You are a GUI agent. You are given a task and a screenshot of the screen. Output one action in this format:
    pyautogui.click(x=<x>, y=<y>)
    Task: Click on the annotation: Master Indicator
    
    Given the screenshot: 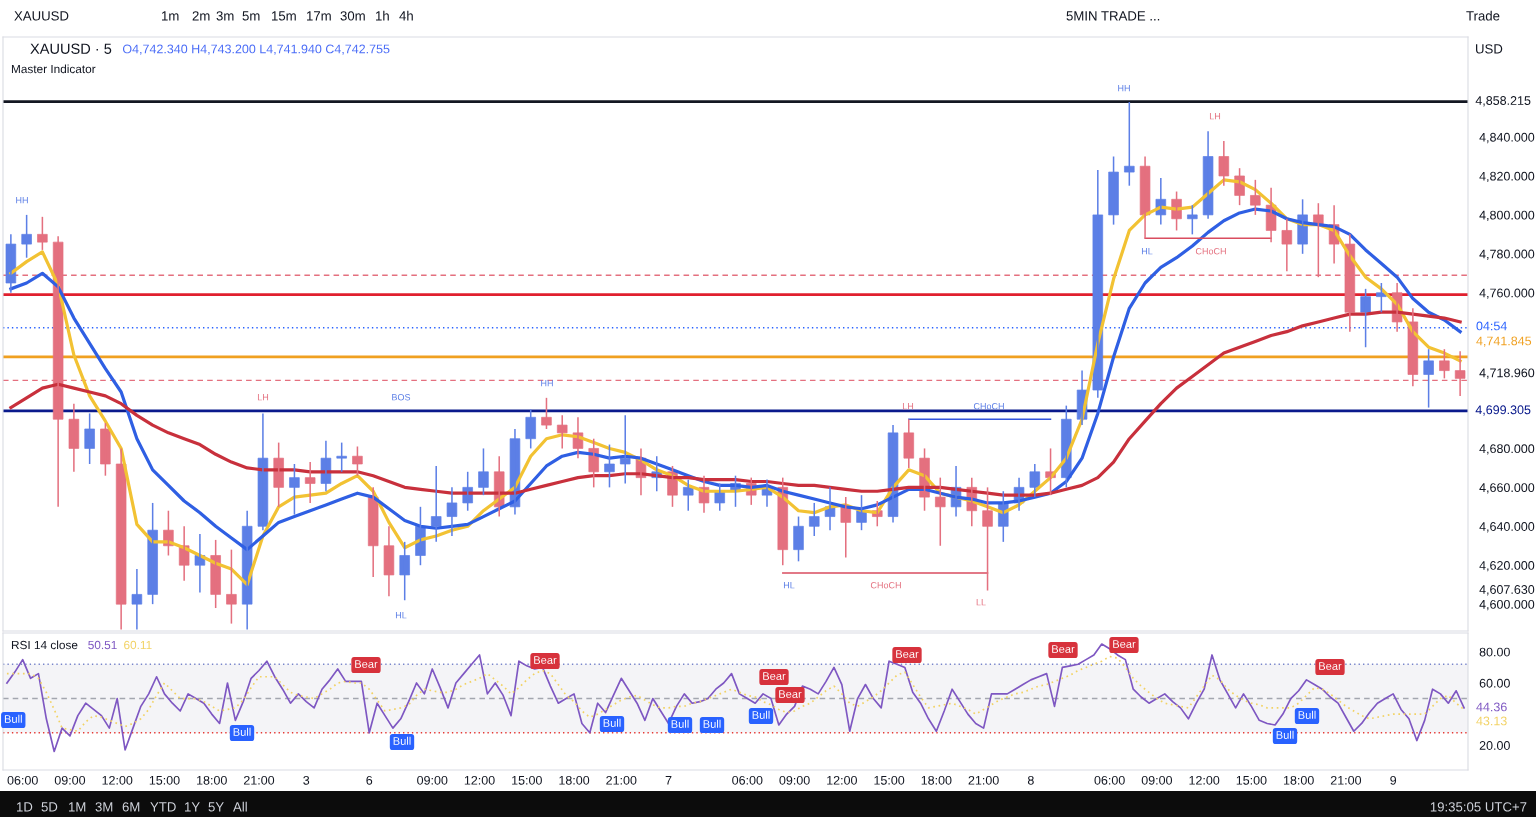 What is the action you would take?
    pyautogui.click(x=53, y=69)
    